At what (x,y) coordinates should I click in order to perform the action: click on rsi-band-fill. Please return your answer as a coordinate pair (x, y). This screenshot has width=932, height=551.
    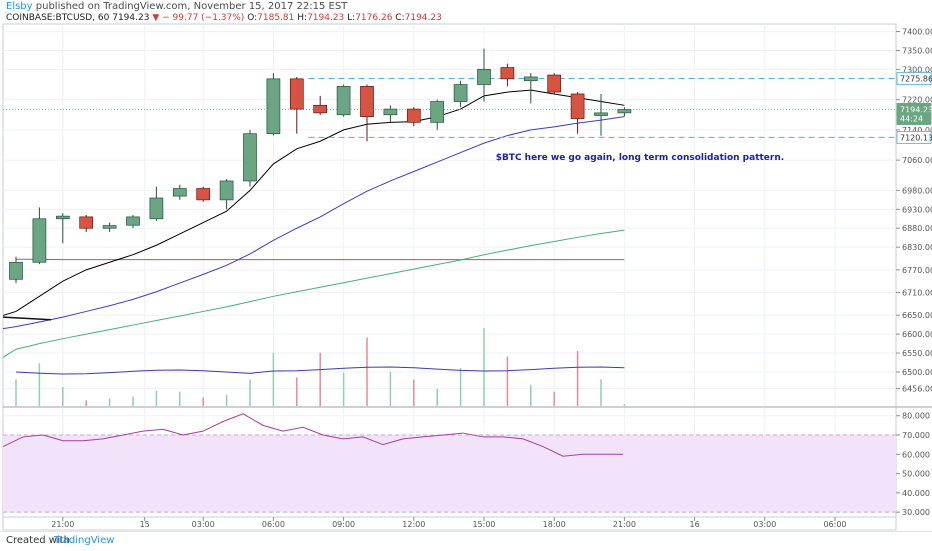
    Looking at the image, I should click on (449, 473).